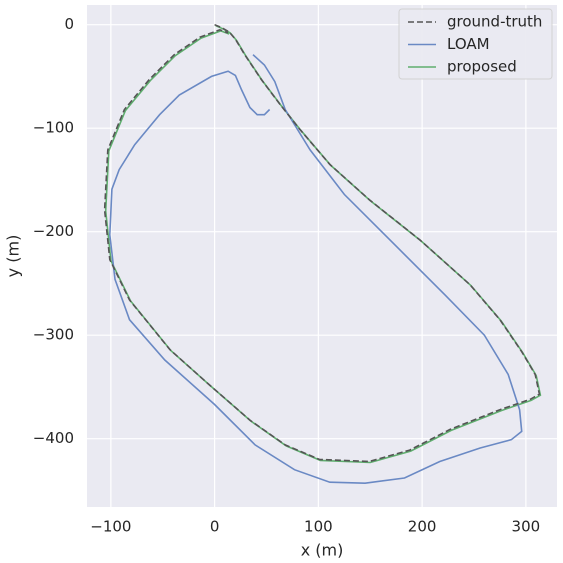  Describe the element at coordinates (13, 256) in the screenshot. I see `y-axis-label: y (m)` at that location.